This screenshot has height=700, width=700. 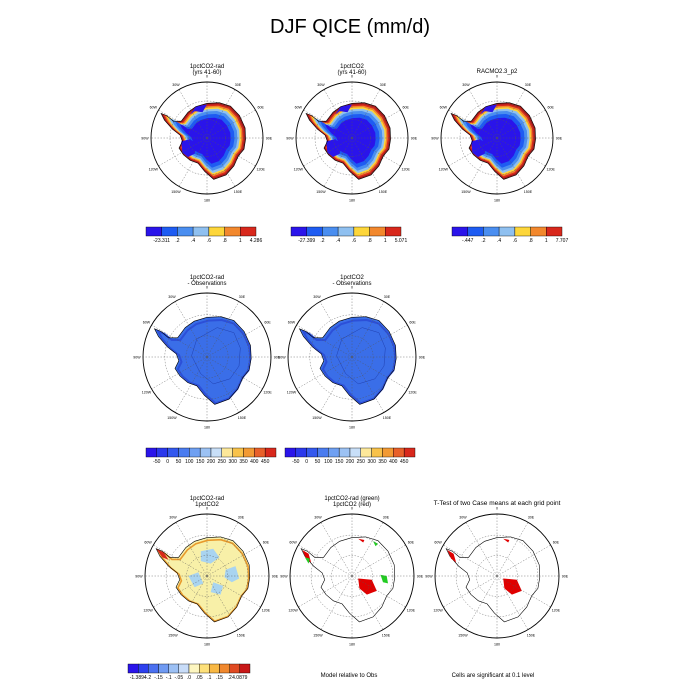 I want to click on longitude-label: 150E, so click(x=386, y=635).